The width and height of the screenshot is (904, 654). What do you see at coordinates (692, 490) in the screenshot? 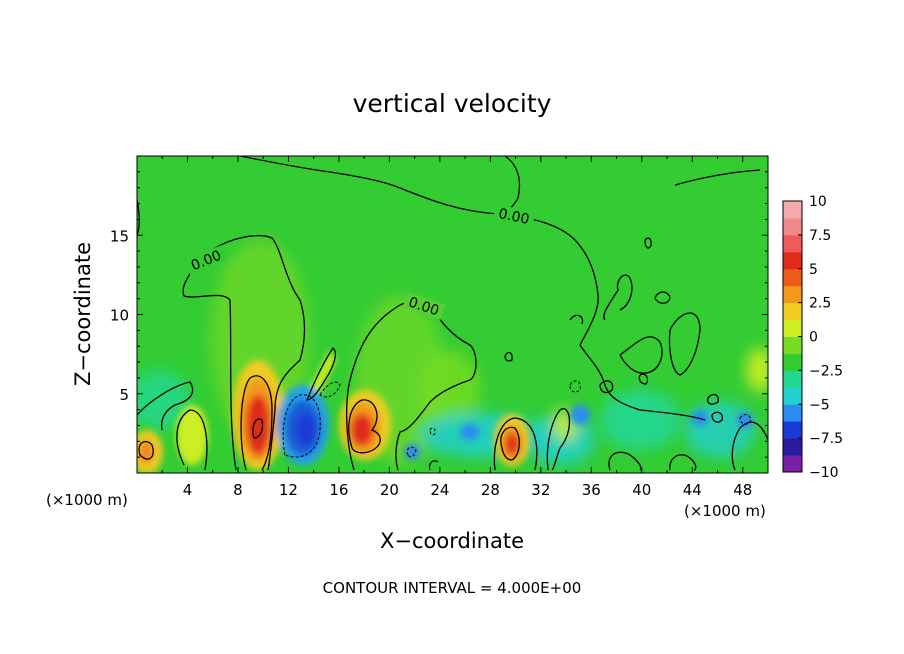
I see `x-tick-label: 44` at bounding box center [692, 490].